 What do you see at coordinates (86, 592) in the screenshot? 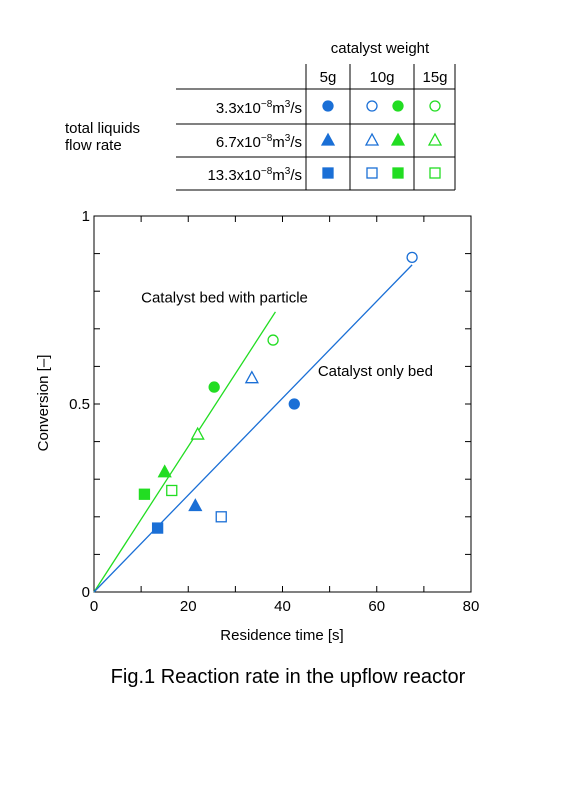
I see `y-tick-label: 0` at bounding box center [86, 592].